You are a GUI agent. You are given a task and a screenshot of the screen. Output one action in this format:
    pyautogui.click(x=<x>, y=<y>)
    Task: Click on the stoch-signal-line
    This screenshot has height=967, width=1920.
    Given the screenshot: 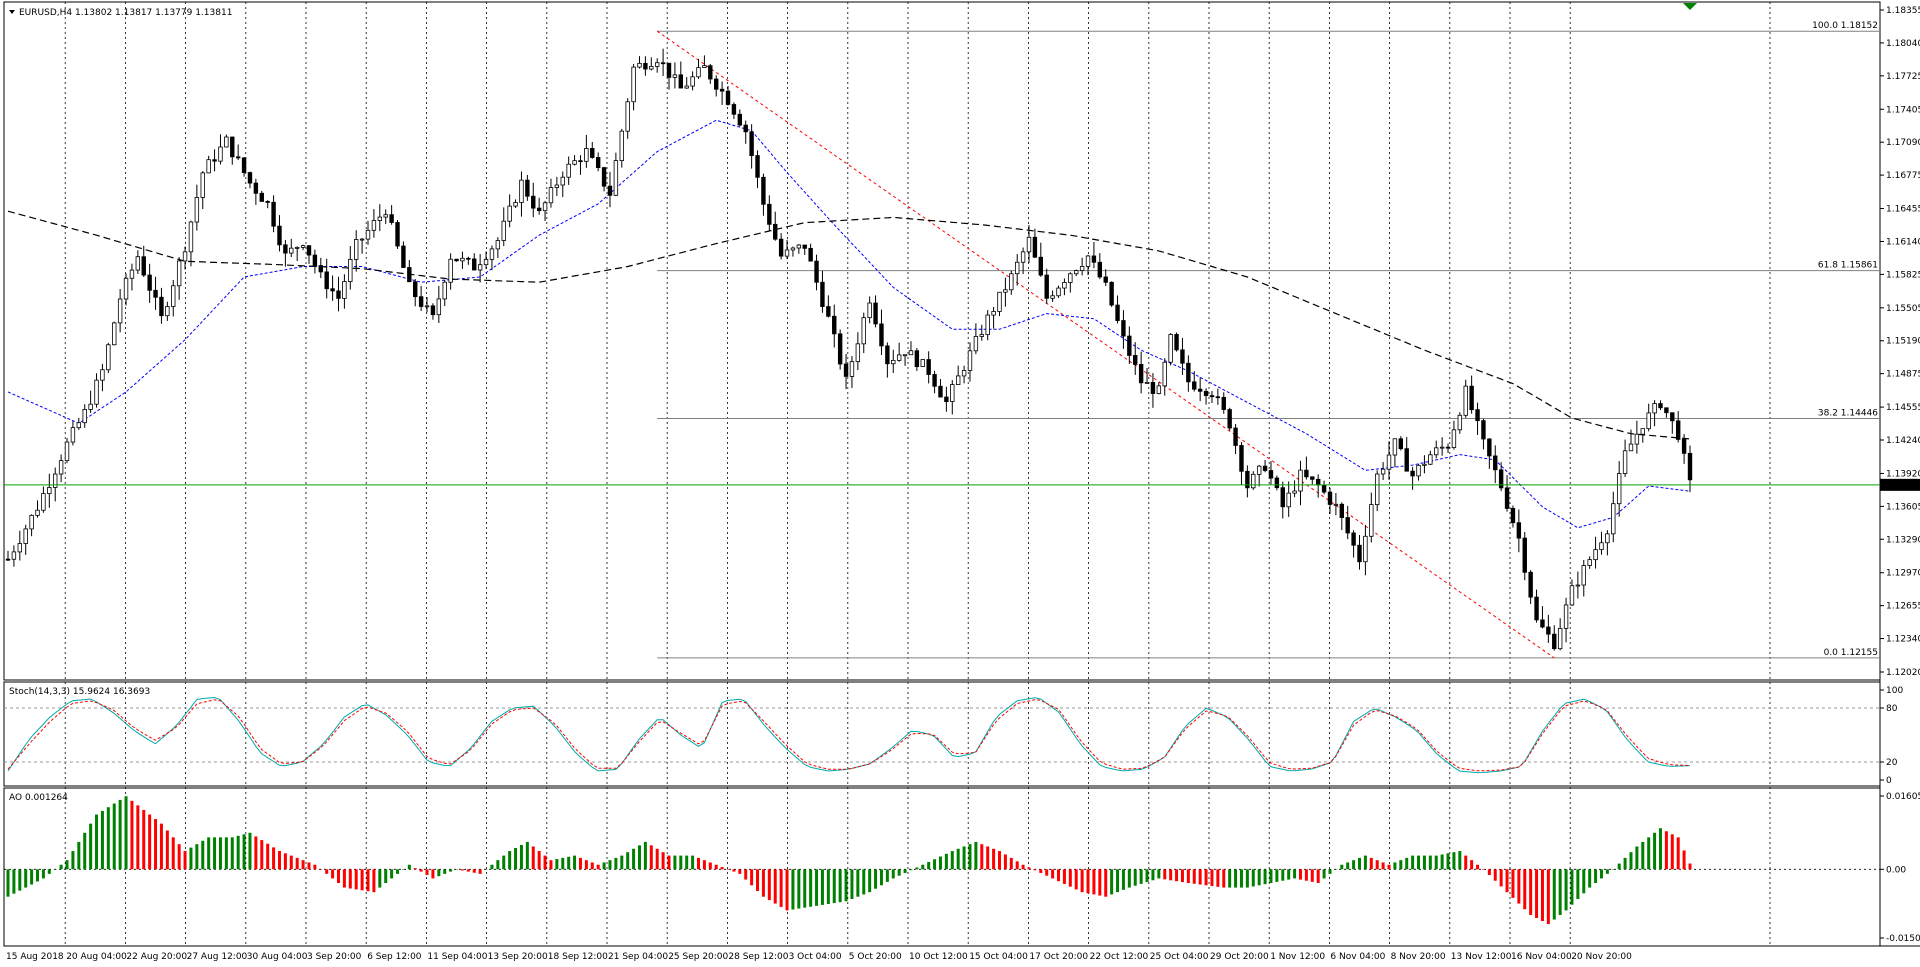 What is the action you would take?
    pyautogui.click(x=849, y=735)
    